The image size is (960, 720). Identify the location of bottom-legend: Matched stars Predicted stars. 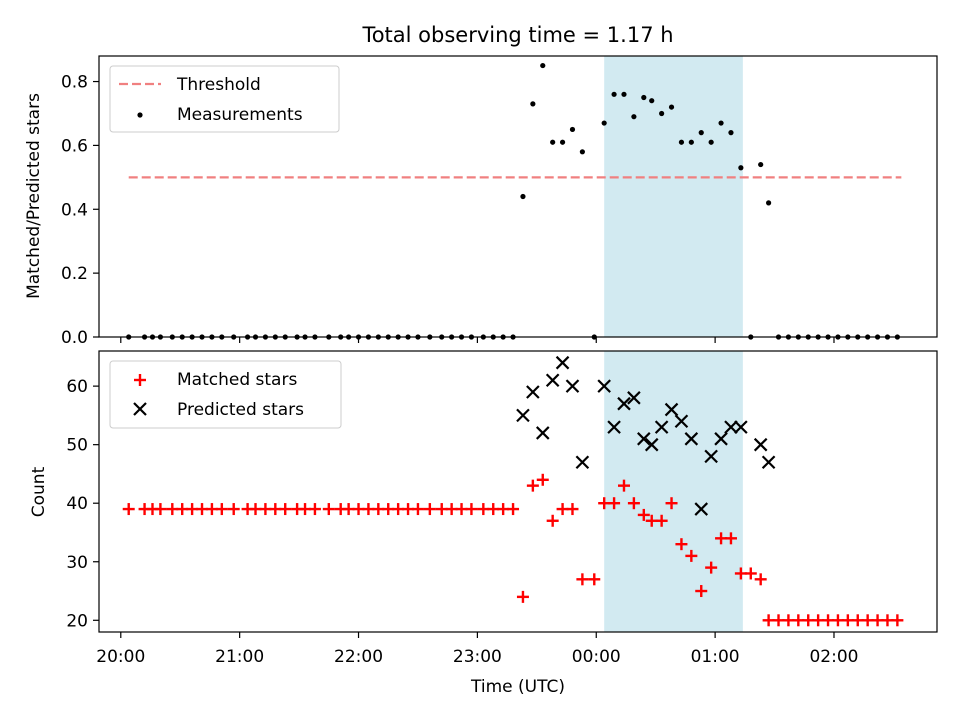
(225, 394).